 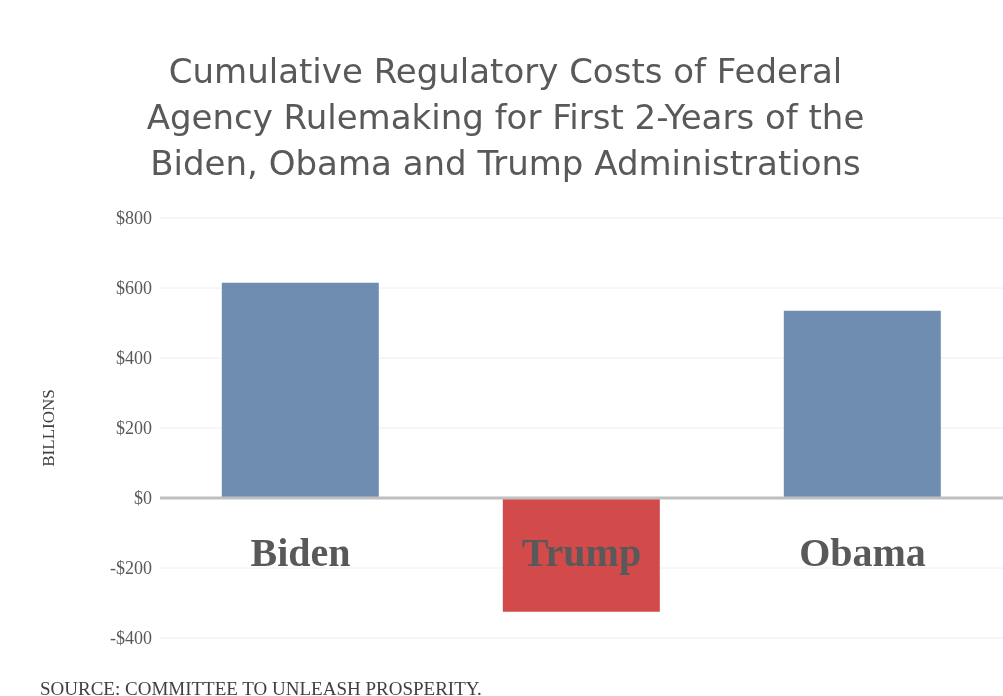 What do you see at coordinates (143, 498) in the screenshot?
I see `y-tick-label: $0` at bounding box center [143, 498].